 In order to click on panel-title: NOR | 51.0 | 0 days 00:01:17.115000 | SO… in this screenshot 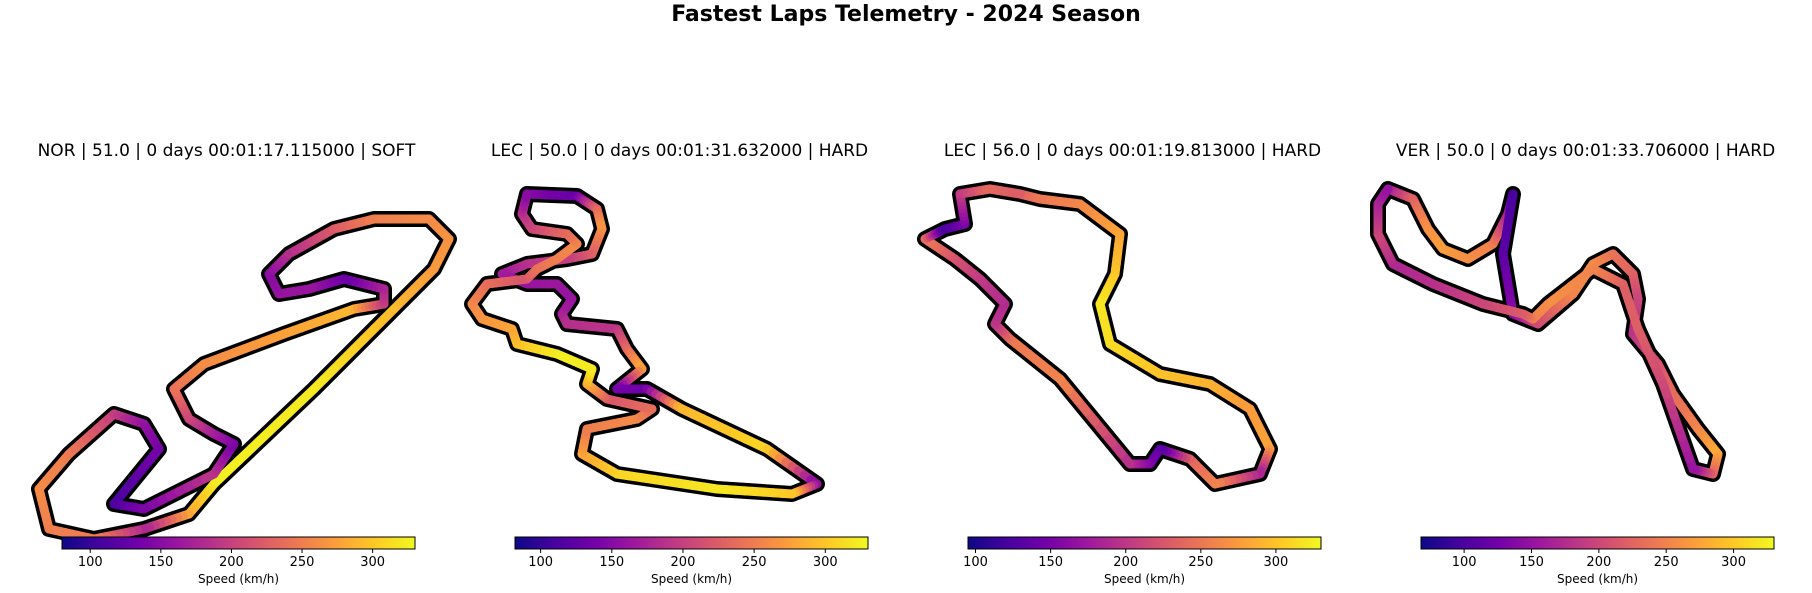, I will do `click(226, 151)`.